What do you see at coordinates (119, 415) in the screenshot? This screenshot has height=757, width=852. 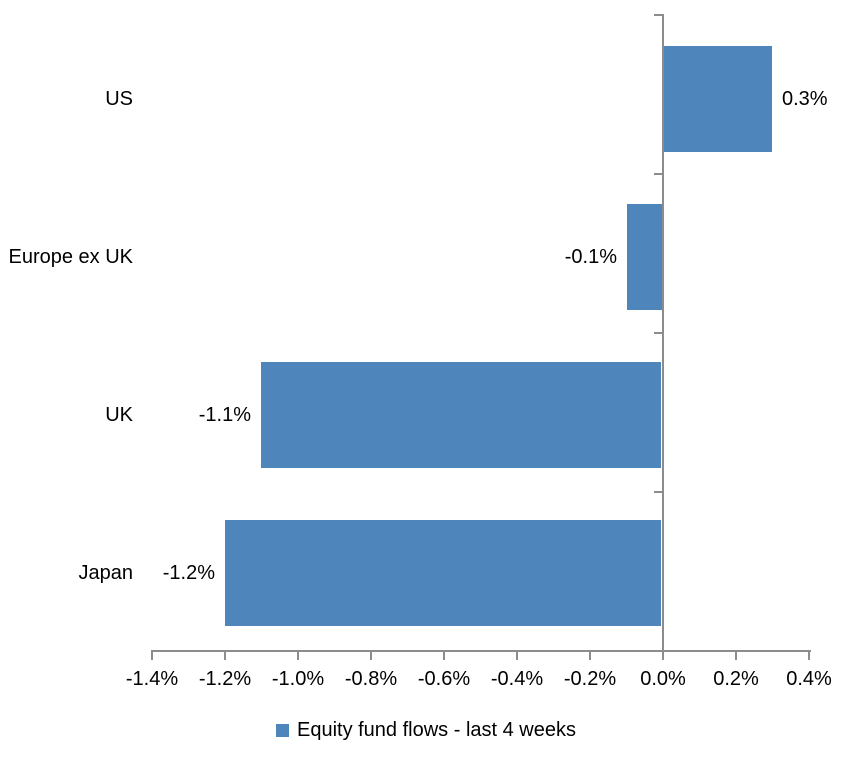 I see `category-label-uk: UK` at bounding box center [119, 415].